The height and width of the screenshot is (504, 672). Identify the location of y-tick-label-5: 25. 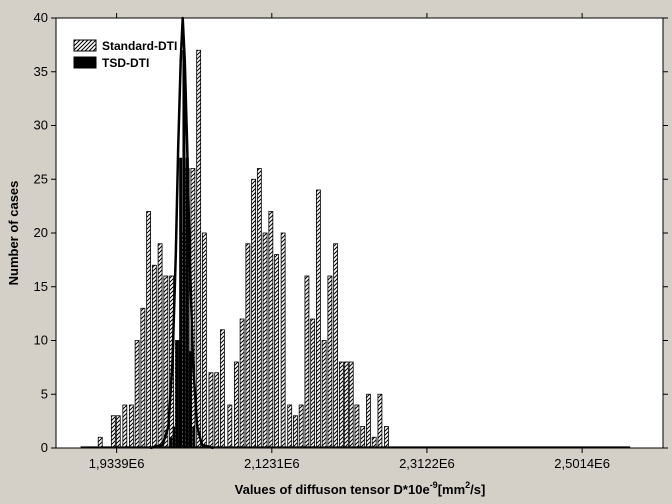
(41, 178).